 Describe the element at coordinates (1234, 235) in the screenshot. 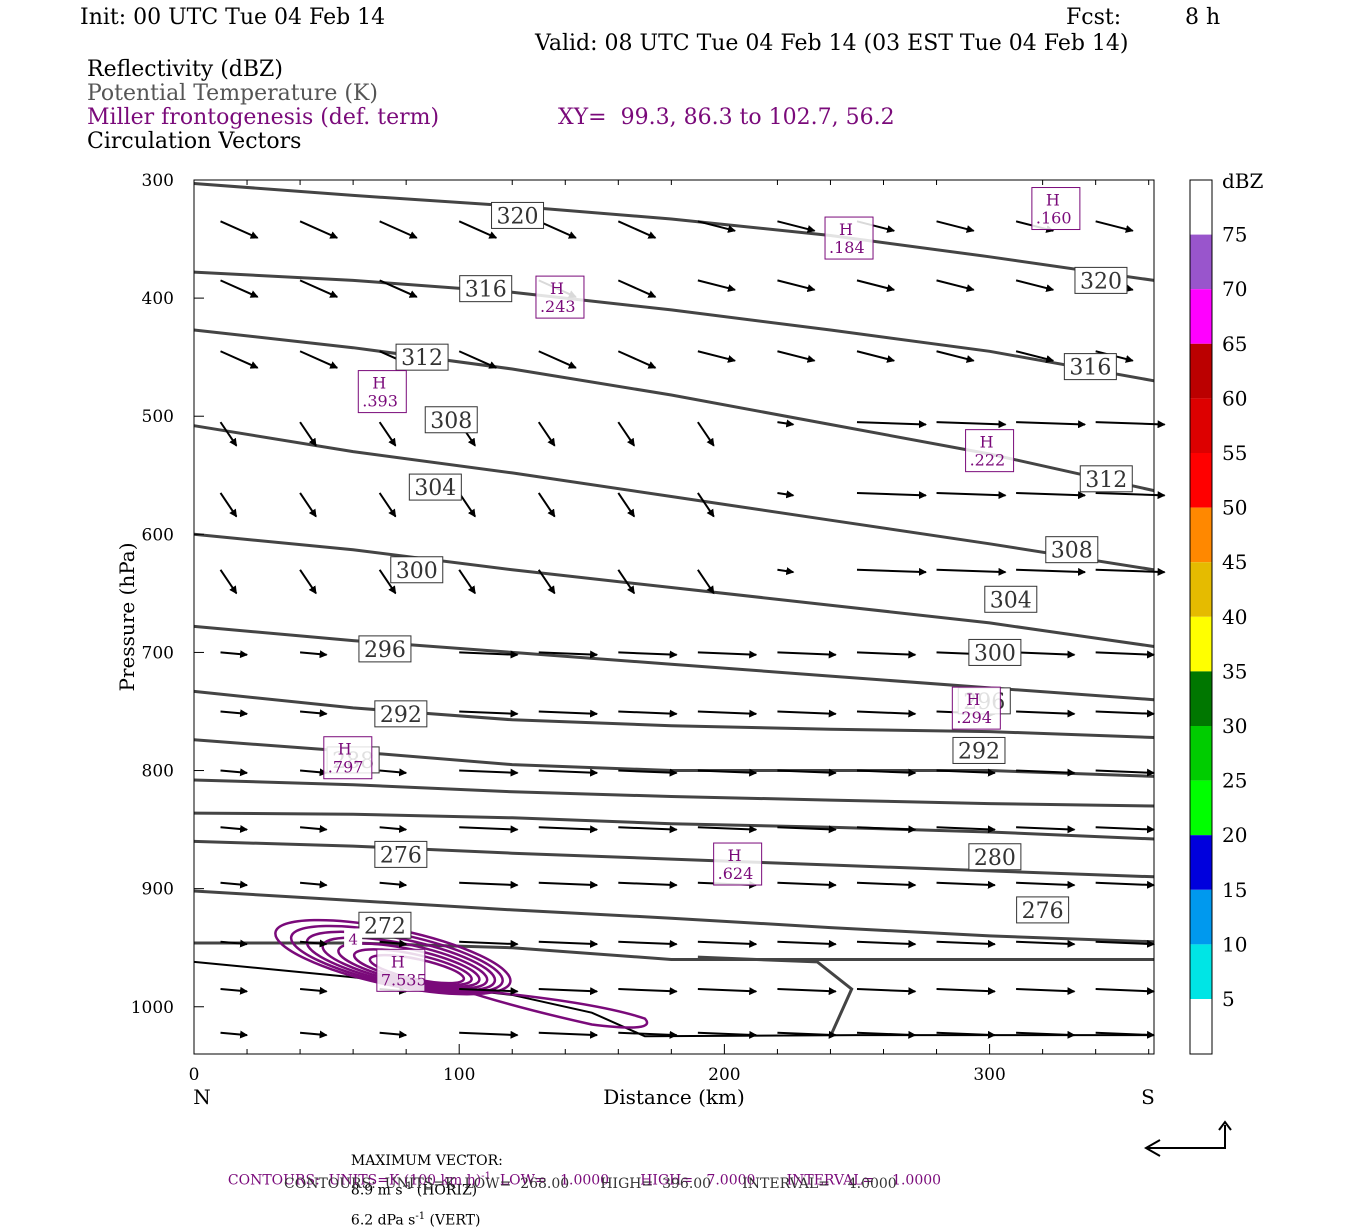

I see `colorbar-level: 75` at that location.